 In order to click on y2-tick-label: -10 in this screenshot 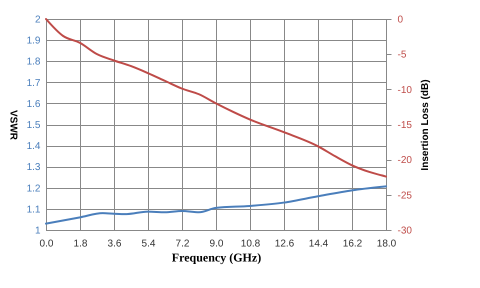, I will do `click(405, 90)`.